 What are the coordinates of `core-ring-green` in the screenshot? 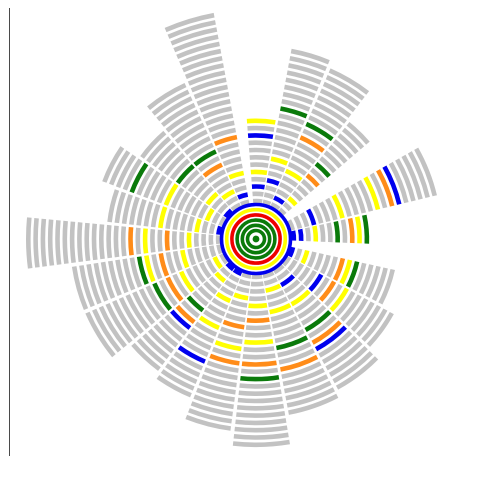 It's located at (256, 239).